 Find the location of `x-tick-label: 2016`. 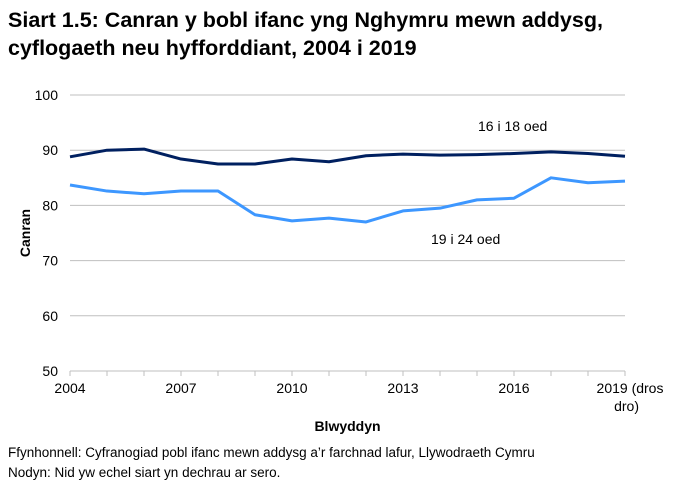

x-tick-label: 2016 is located at coordinates (513, 388).